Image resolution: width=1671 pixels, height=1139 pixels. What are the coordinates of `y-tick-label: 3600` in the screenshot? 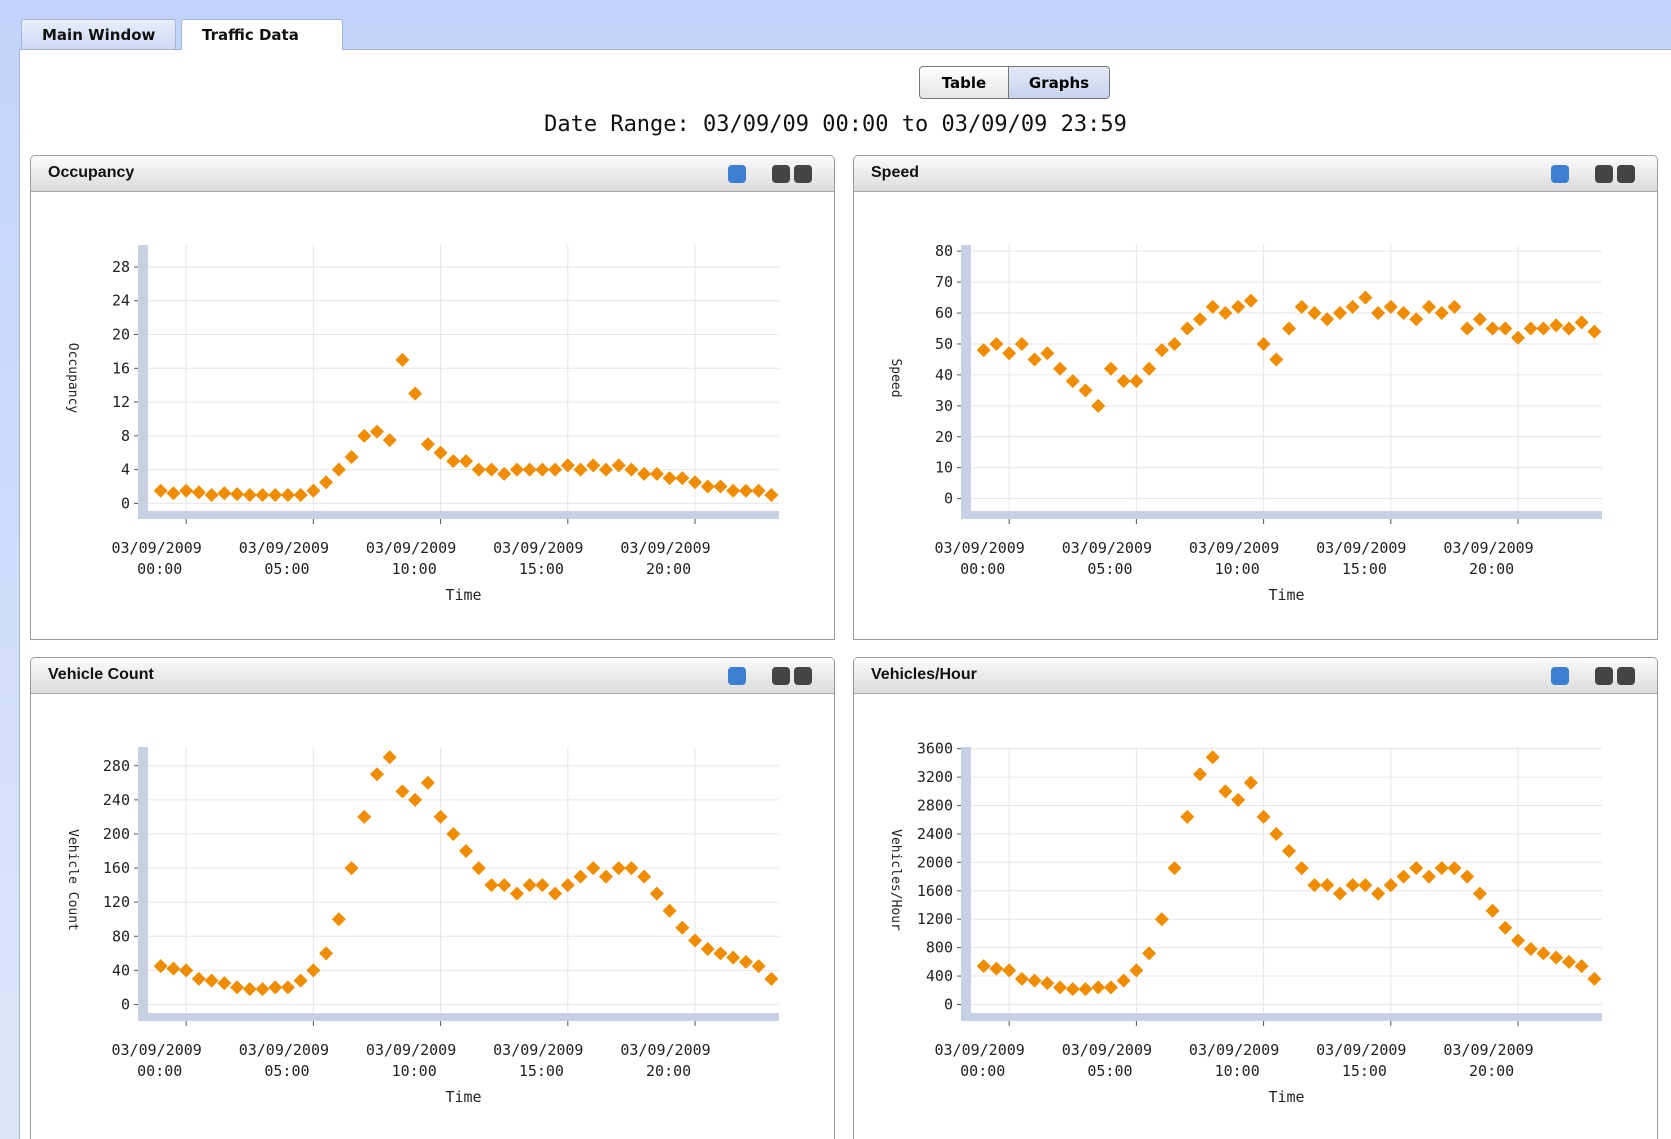 It's located at (935, 749).